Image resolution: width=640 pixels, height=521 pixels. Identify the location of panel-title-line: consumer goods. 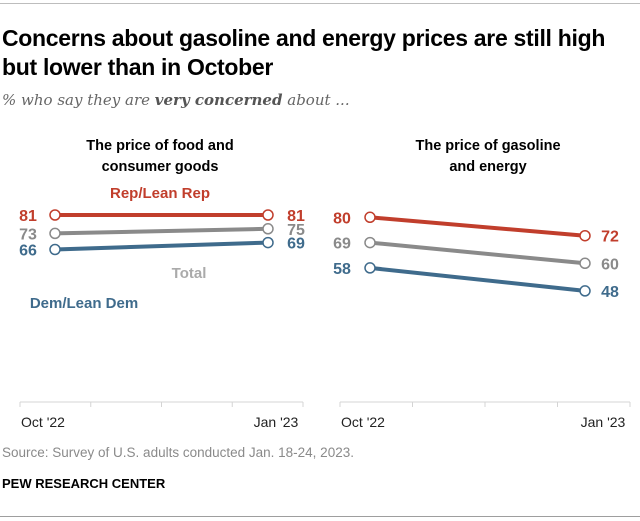
(160, 167).